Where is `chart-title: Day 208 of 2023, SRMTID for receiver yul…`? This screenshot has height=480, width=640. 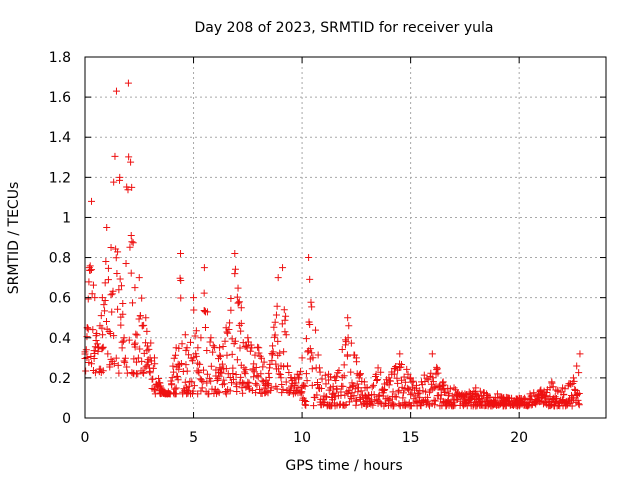
chart-title: Day 208 of 2023, SRMTID for receiver yul… is located at coordinates (343, 28).